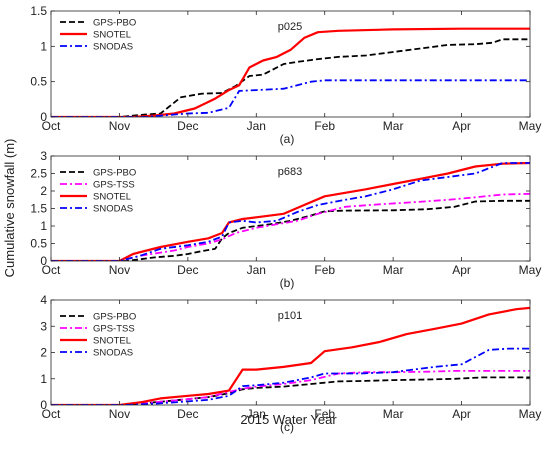 This screenshot has width=550, height=459. What do you see at coordinates (290, 27) in the screenshot?
I see `panel-title: p025` at bounding box center [290, 27].